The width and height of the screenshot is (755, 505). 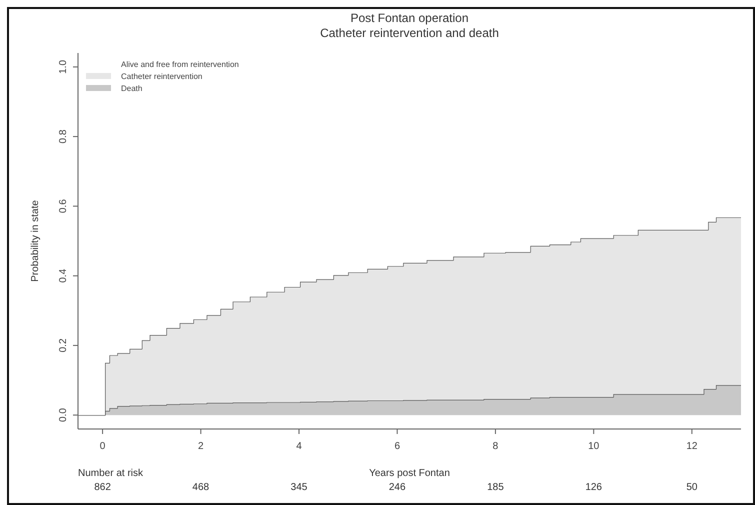 I want to click on chart-subtitle: Catheter reintervention and death, so click(x=409, y=33).